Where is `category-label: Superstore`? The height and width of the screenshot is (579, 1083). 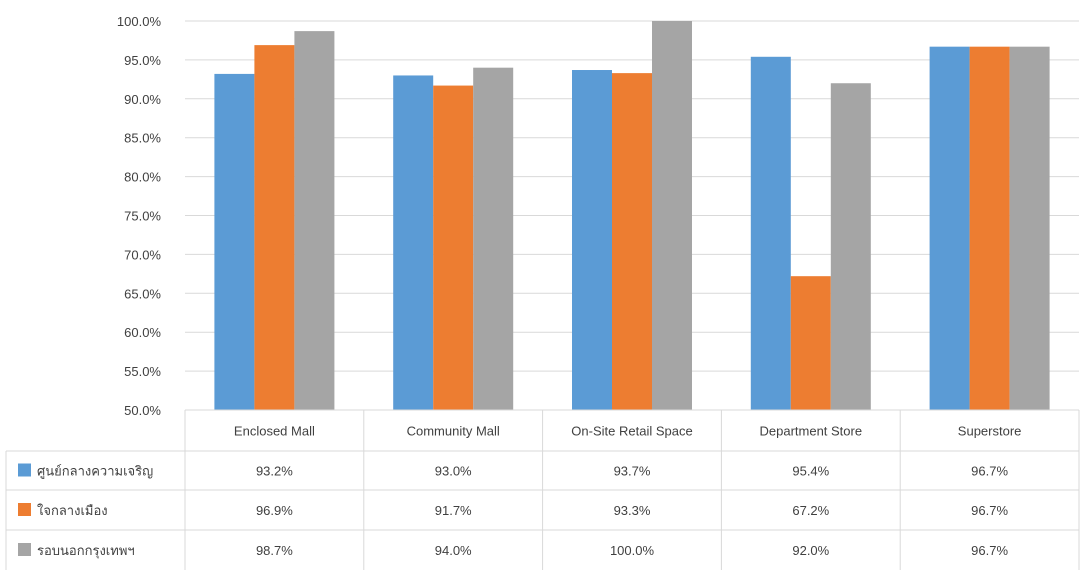
category-label: Superstore is located at coordinates (990, 431).